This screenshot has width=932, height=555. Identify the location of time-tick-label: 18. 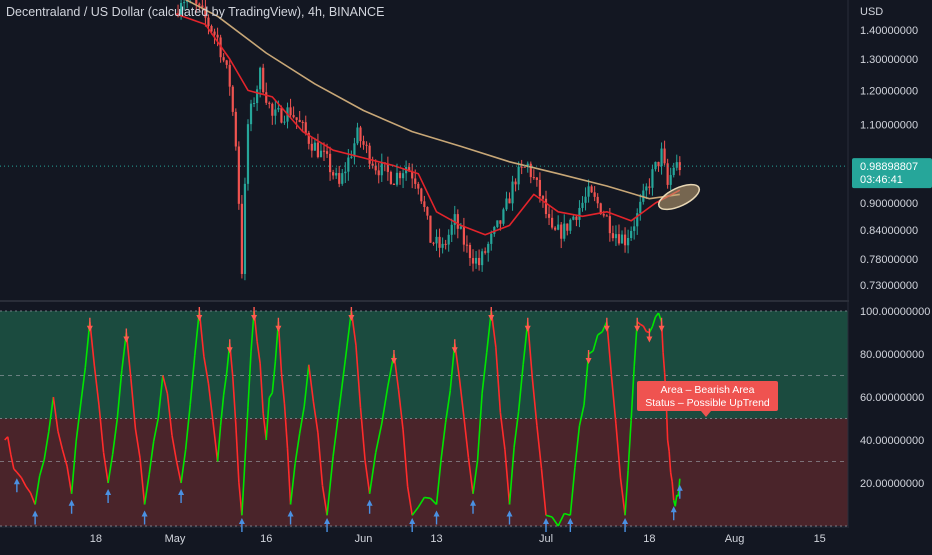
(96, 539).